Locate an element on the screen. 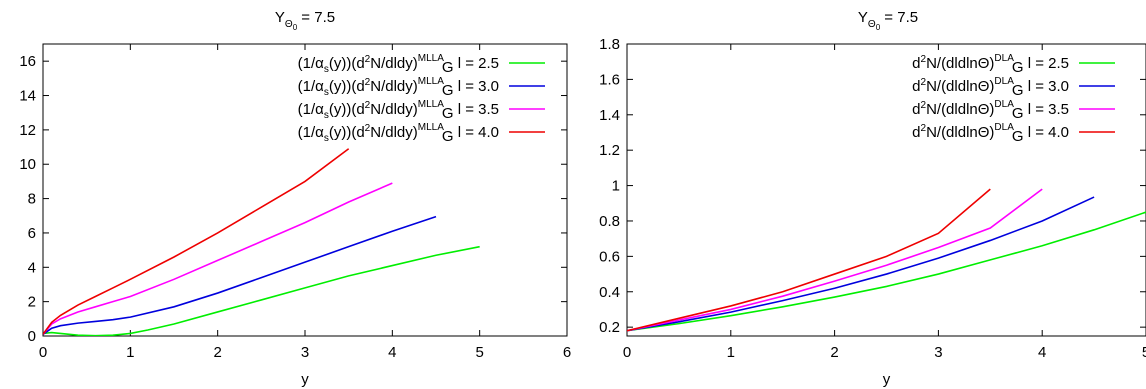 The height and width of the screenshot is (389, 1146). y-tick-label: 16 is located at coordinates (27, 61).